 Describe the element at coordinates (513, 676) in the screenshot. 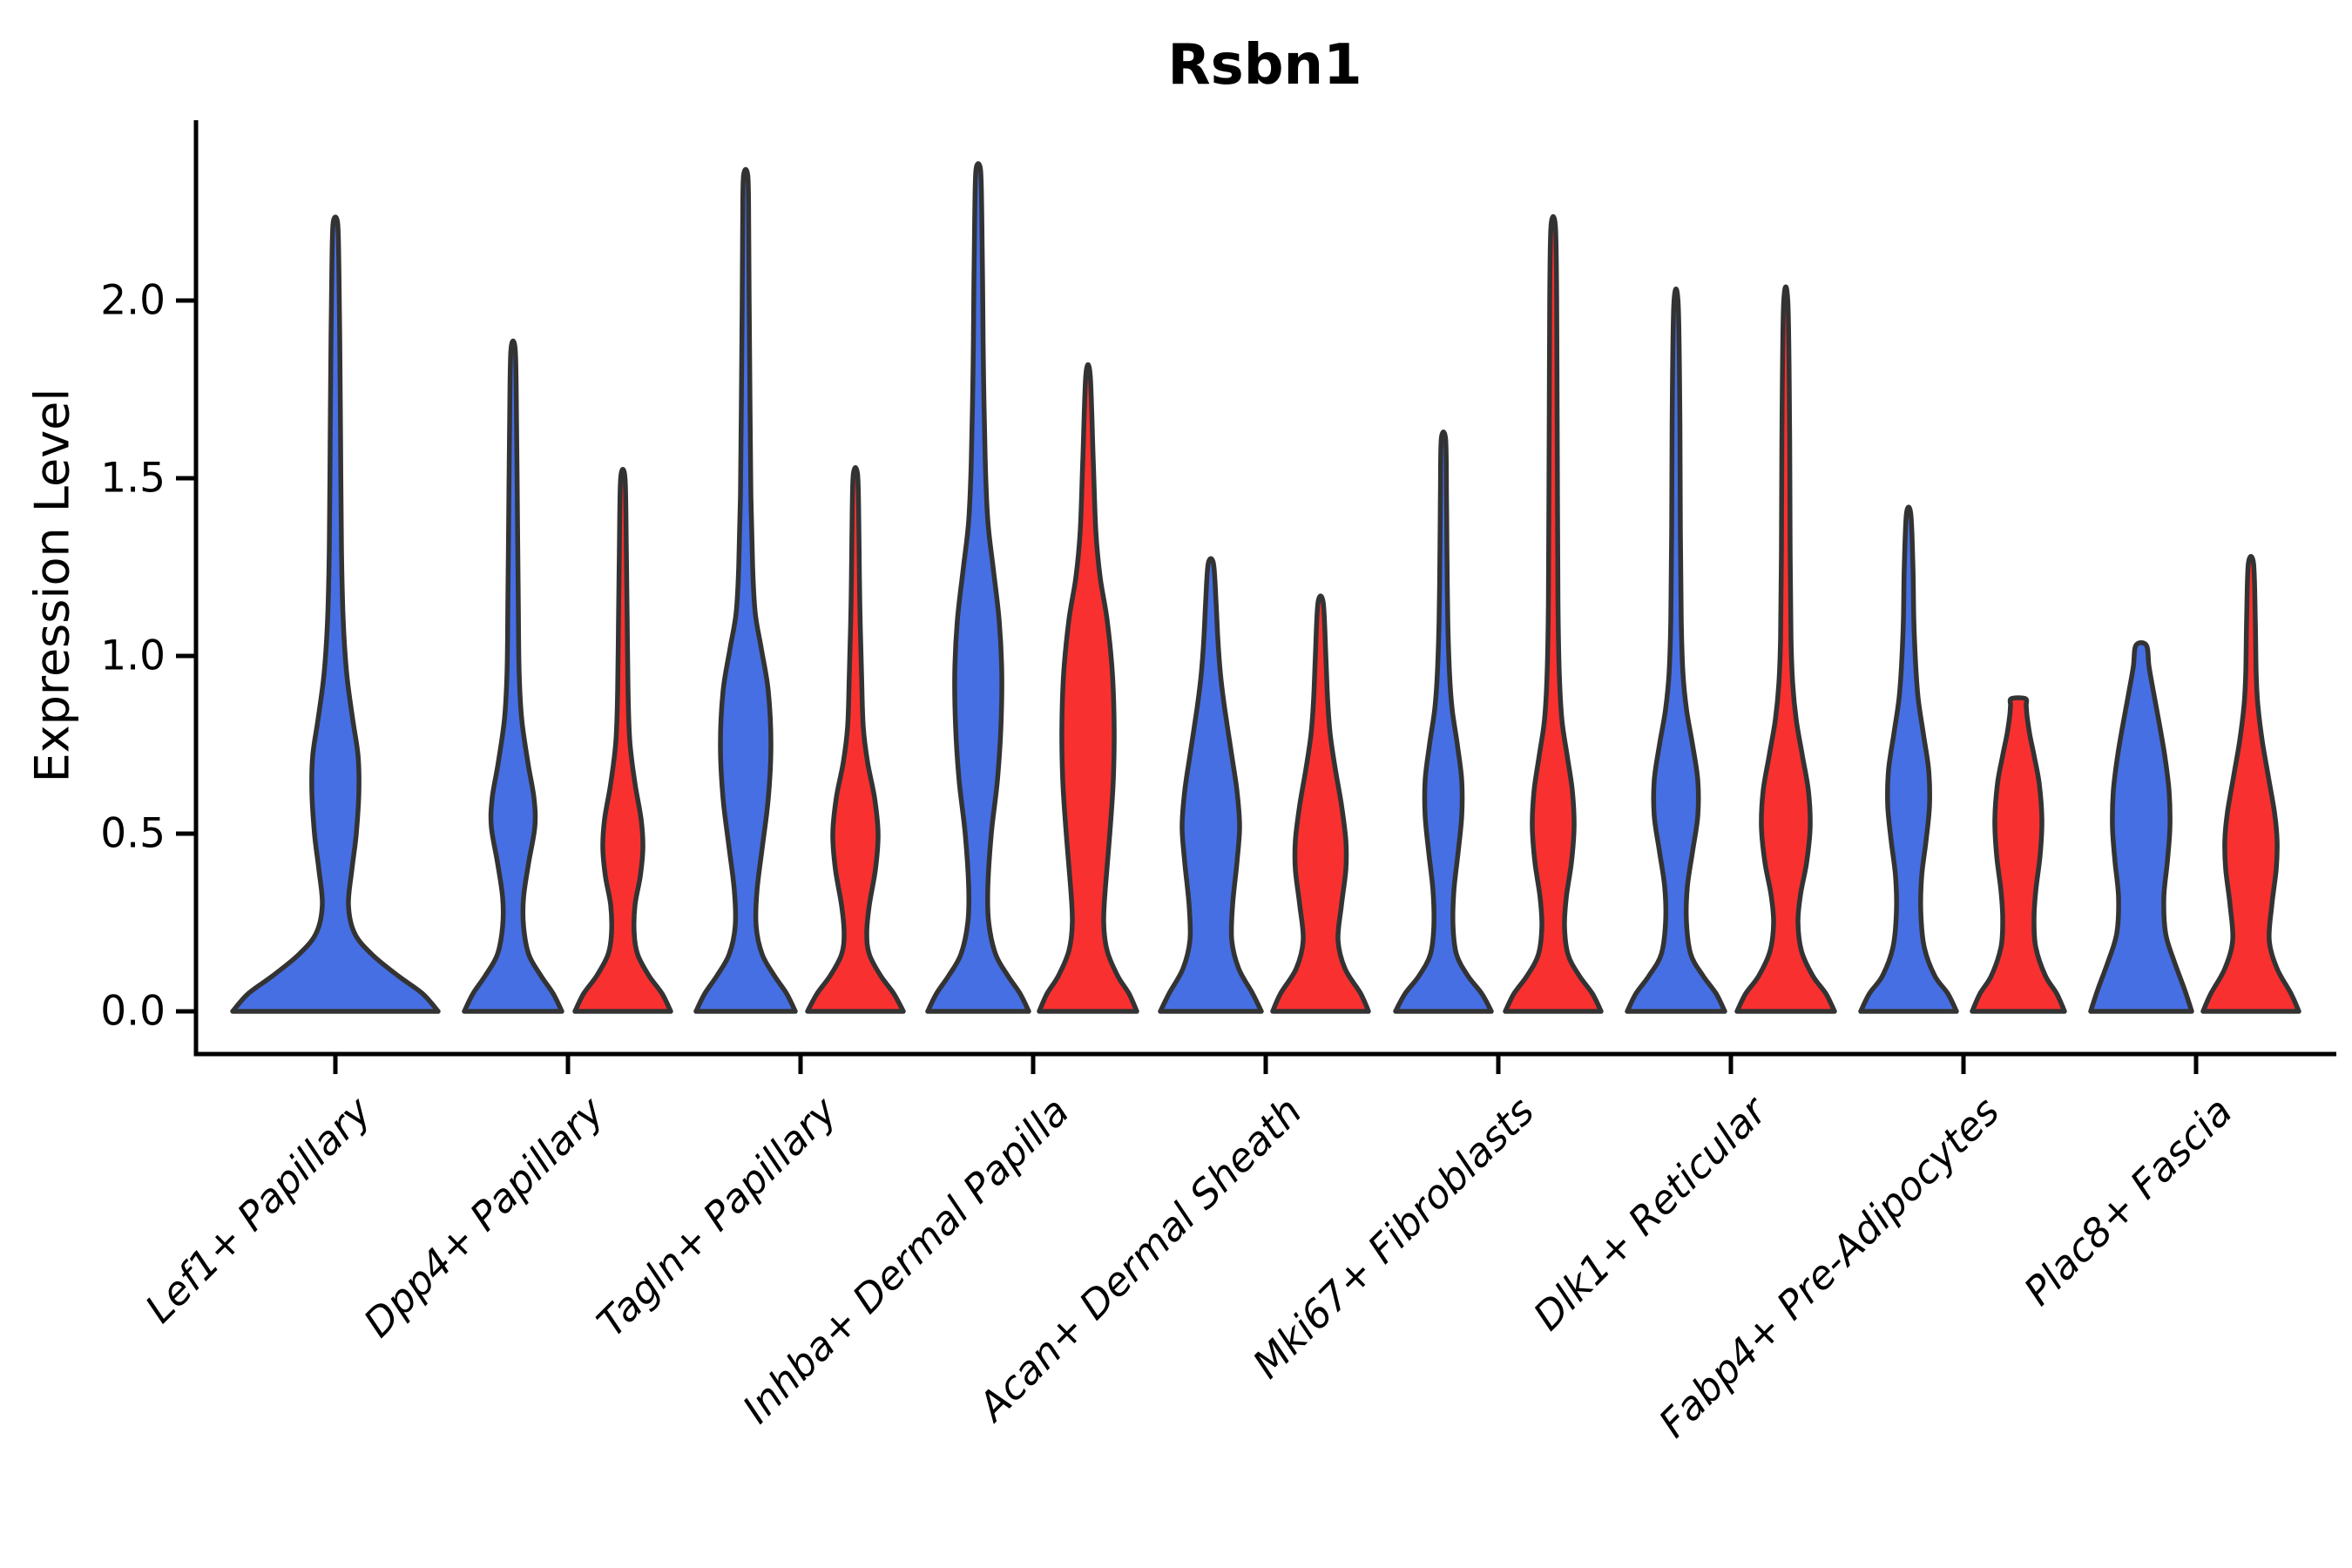

I see `violin-blue-dpp4-papillary` at that location.